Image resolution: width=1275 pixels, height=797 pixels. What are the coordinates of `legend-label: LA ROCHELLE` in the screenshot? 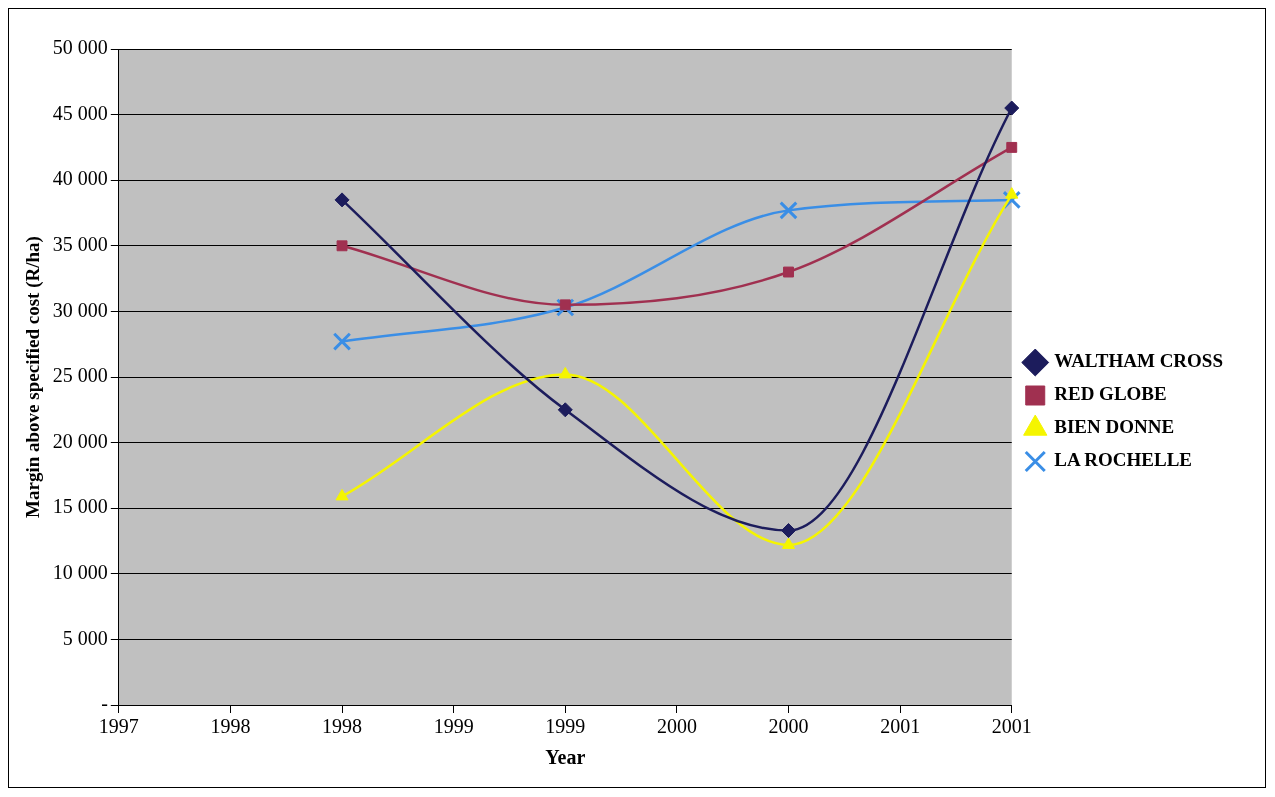 It's located at (1123, 460).